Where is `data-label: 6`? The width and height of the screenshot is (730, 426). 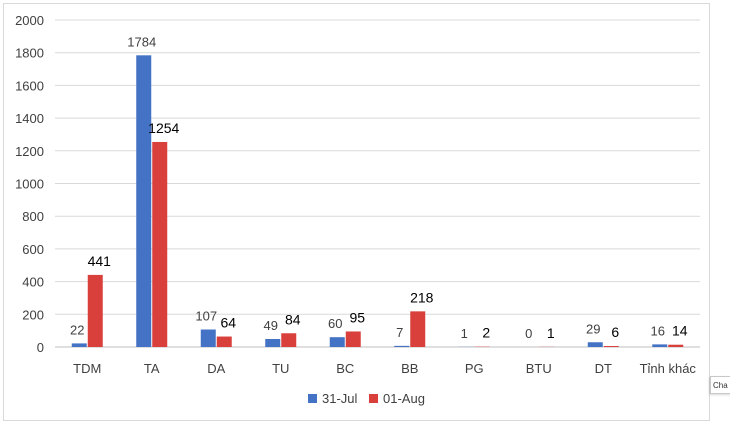 data-label: 6 is located at coordinates (615, 332).